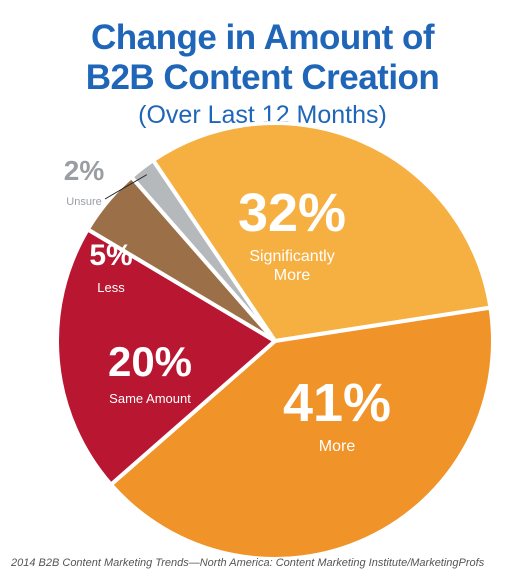  Describe the element at coordinates (292, 213) in the screenshot. I see `slice-value-significantly-more: 32%` at that location.